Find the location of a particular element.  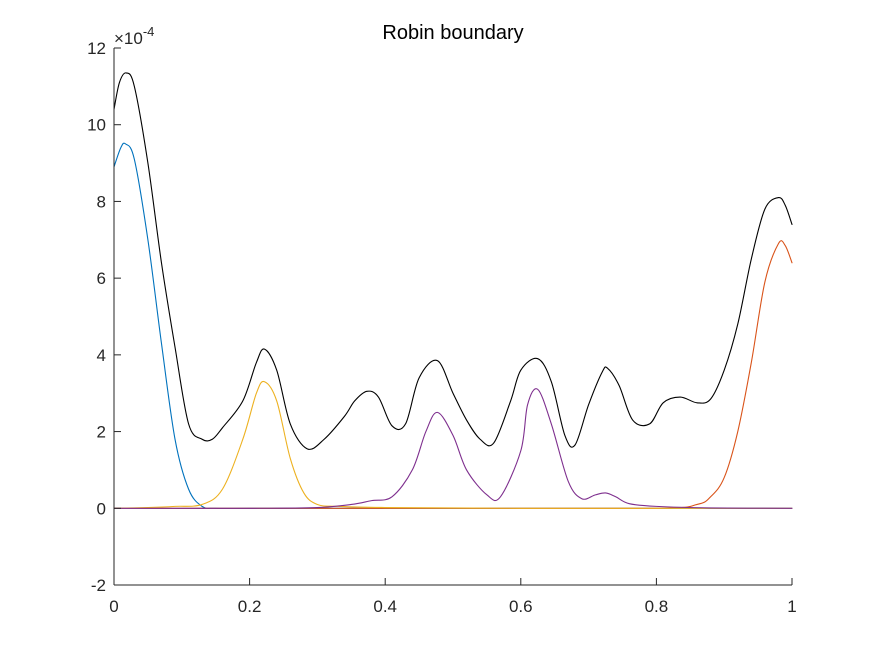

y-tick-label-1: 0 is located at coordinates (101, 508).